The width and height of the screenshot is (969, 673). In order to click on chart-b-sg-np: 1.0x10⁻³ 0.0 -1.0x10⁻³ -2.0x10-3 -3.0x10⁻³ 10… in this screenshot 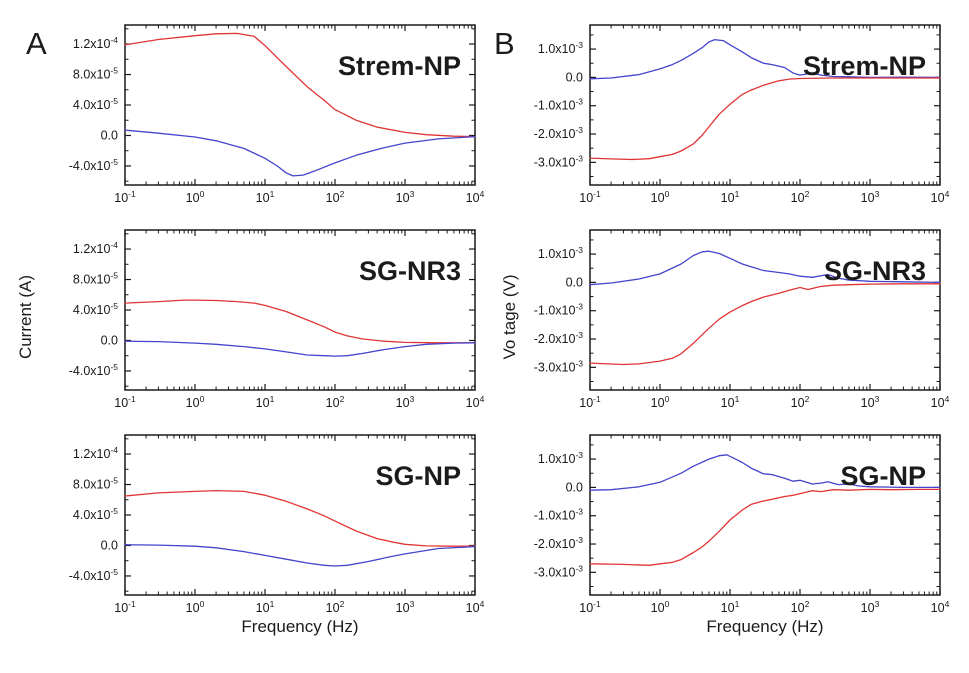, I will do `click(732, 527)`.